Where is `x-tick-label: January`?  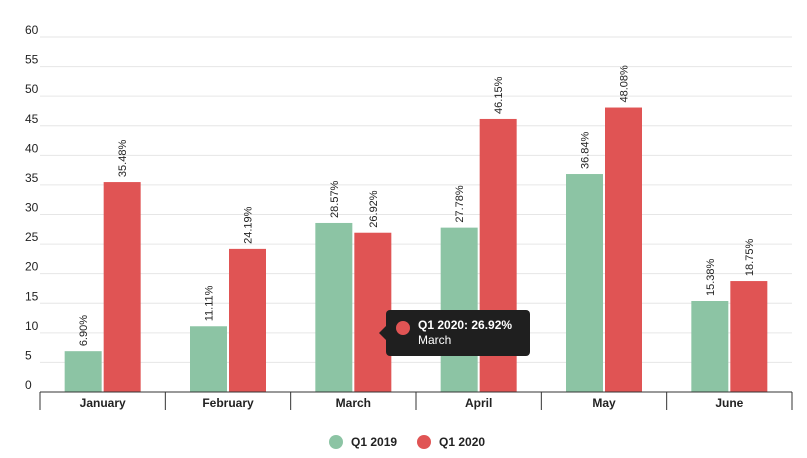
x-tick-label: January is located at coordinates (103, 403).